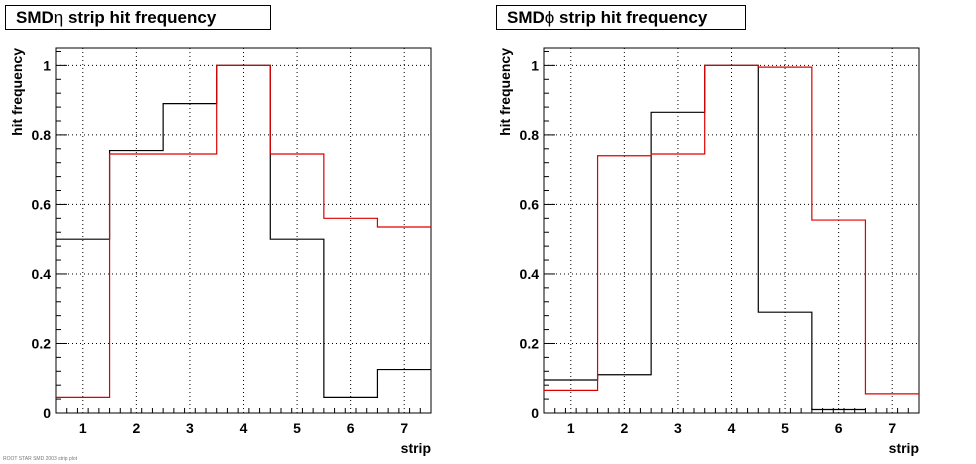  I want to click on title-symbol: η, so click(58, 17).